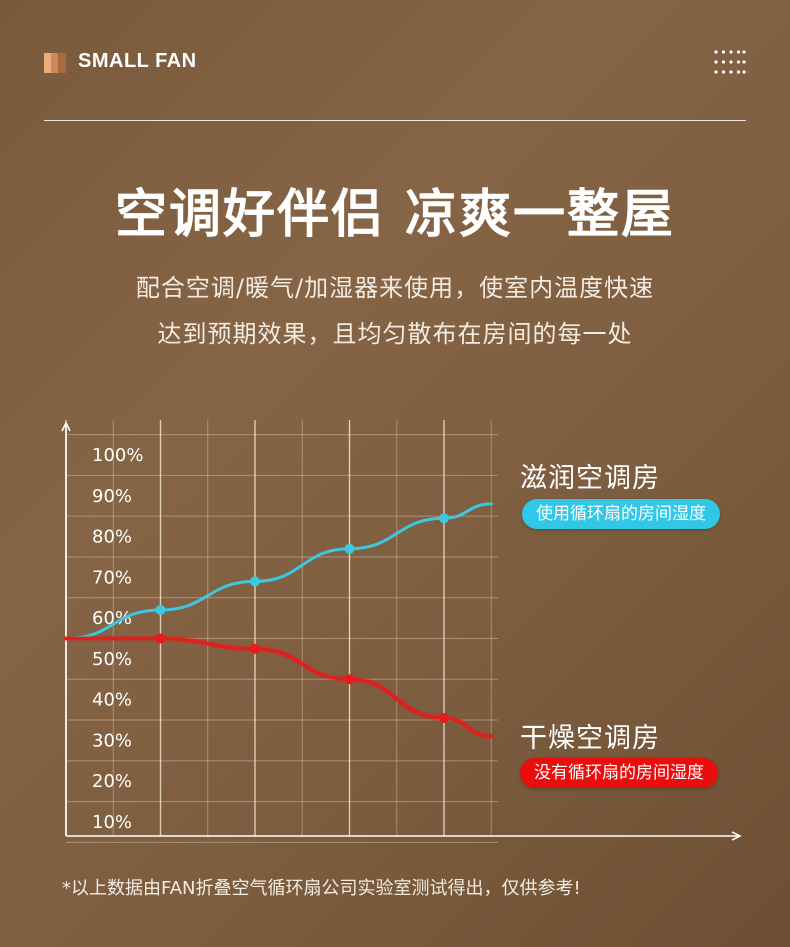  Describe the element at coordinates (112, 700) in the screenshot. I see `y-tick-label: 40%` at that location.